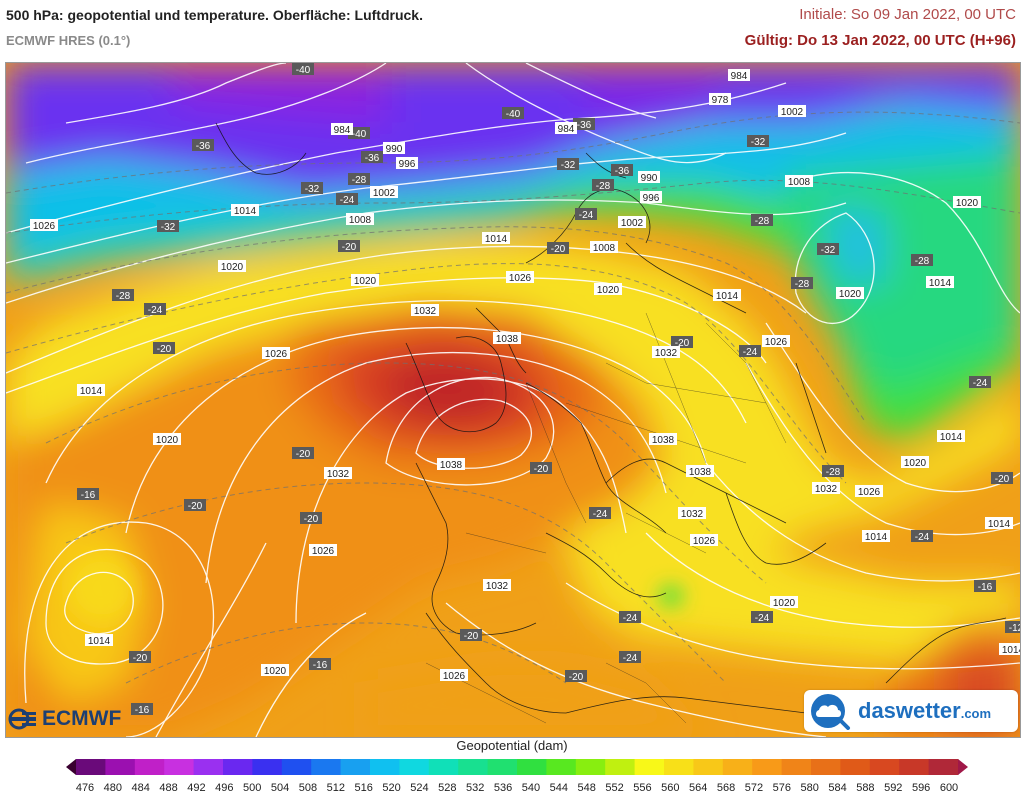  I want to click on ecmwf-logo: ECMWF, so click(64, 719).